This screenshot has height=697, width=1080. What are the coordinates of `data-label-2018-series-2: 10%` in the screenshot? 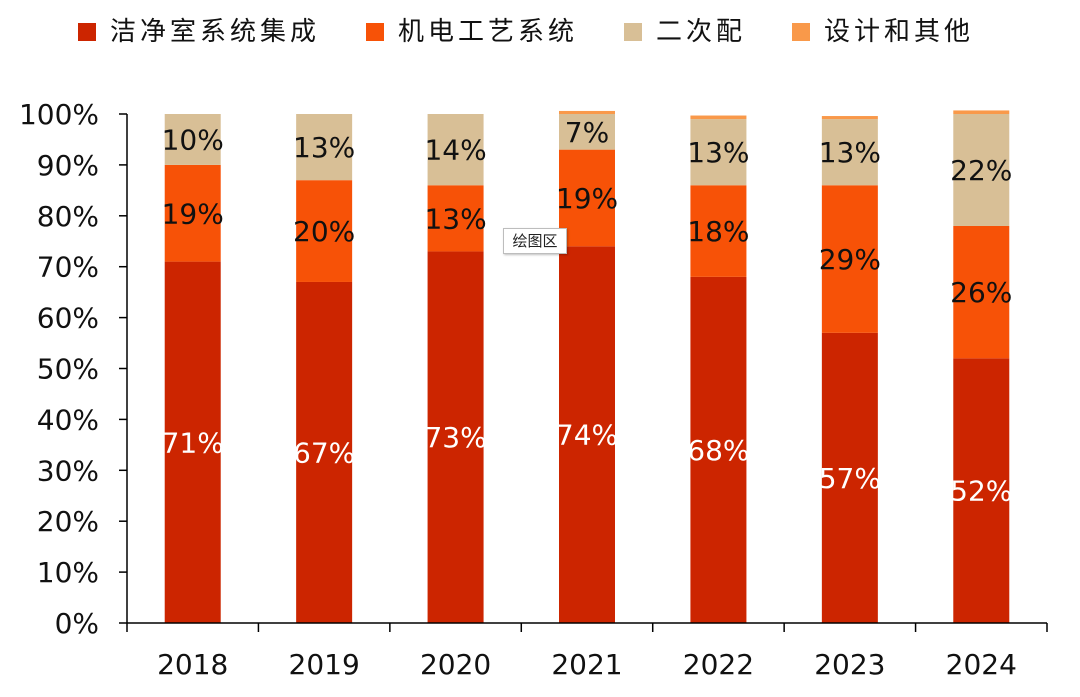 It's located at (193, 139).